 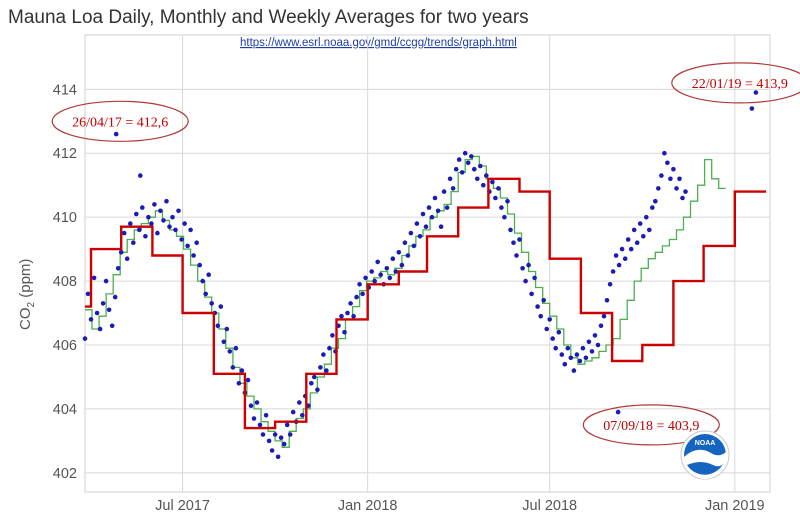 I want to click on y-tick-label: 412, so click(x=65, y=154).